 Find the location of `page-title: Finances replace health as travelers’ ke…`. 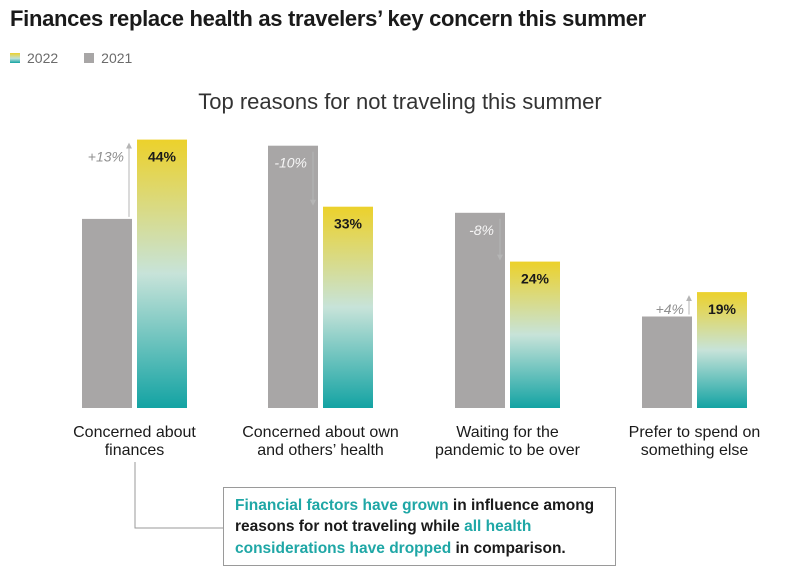

page-title: Finances replace health as travelers’ ke… is located at coordinates (328, 18).